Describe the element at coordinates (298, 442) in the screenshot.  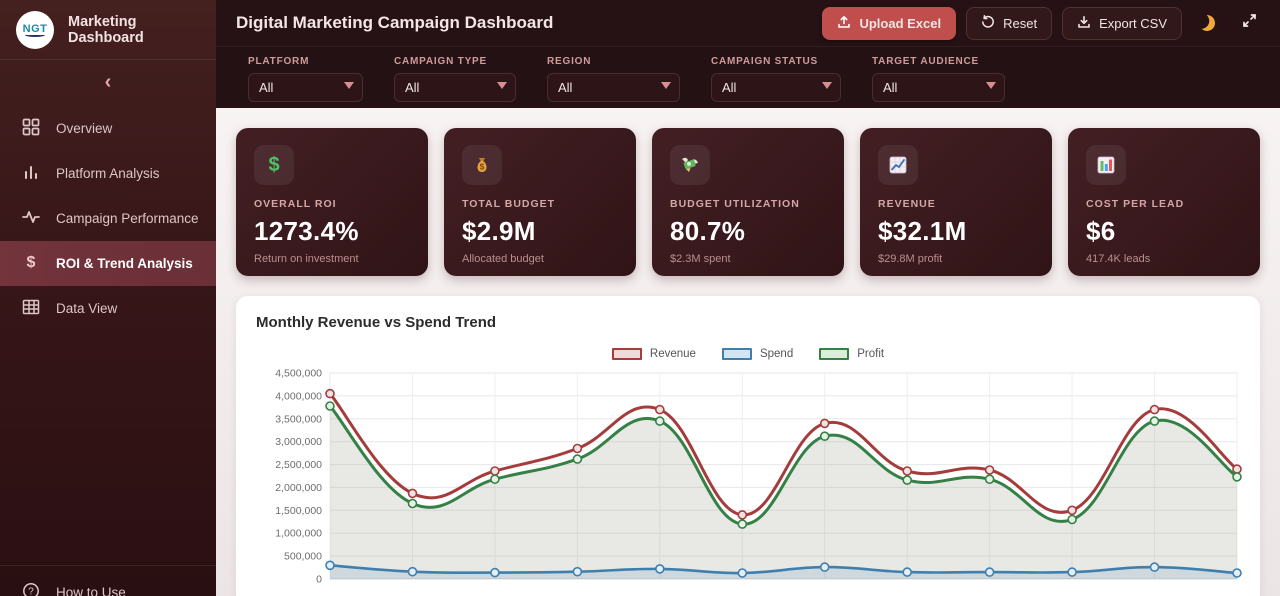
I see `svg-text: 3,000,000` at that location.